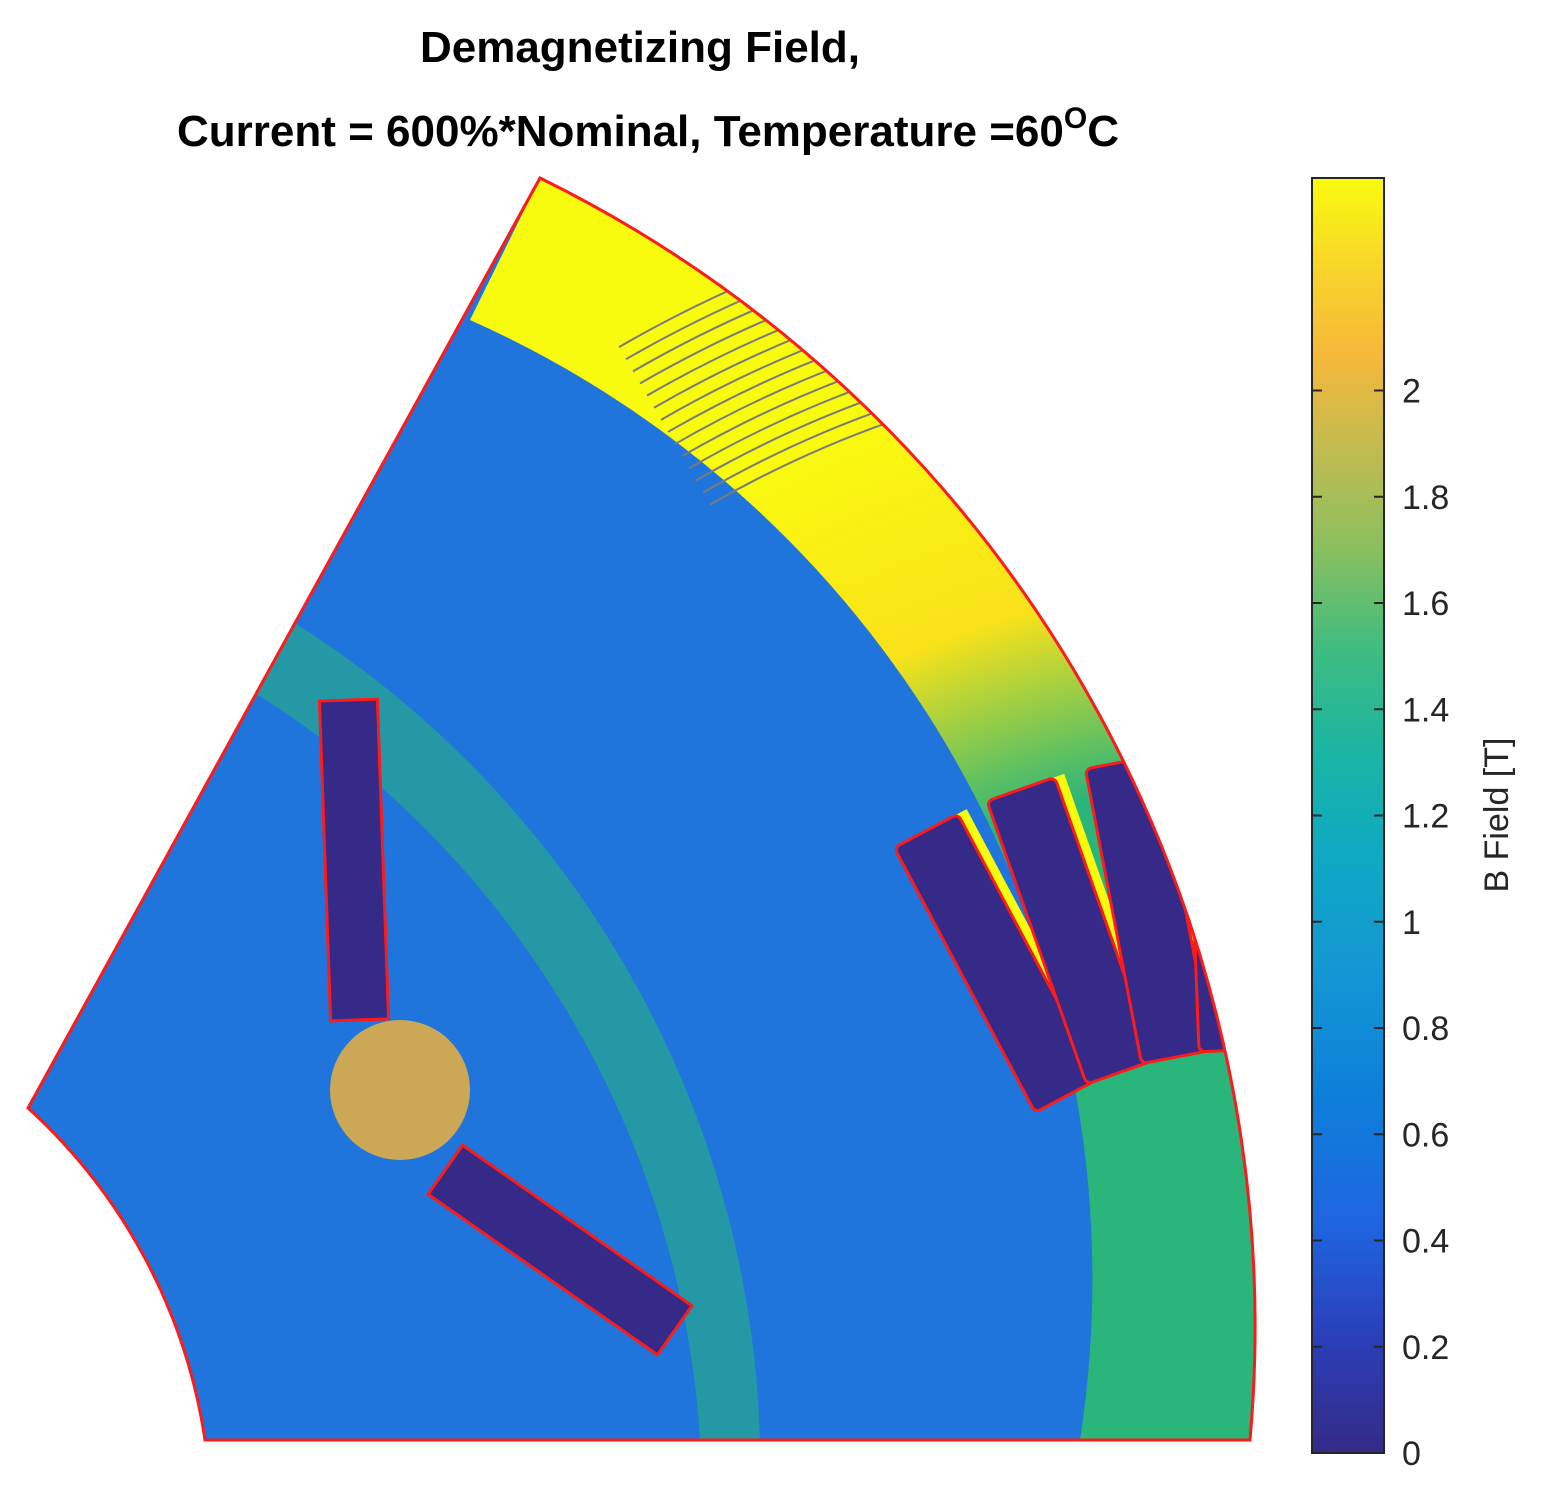  I want to click on colorbar-gradient, so click(1348, 815).